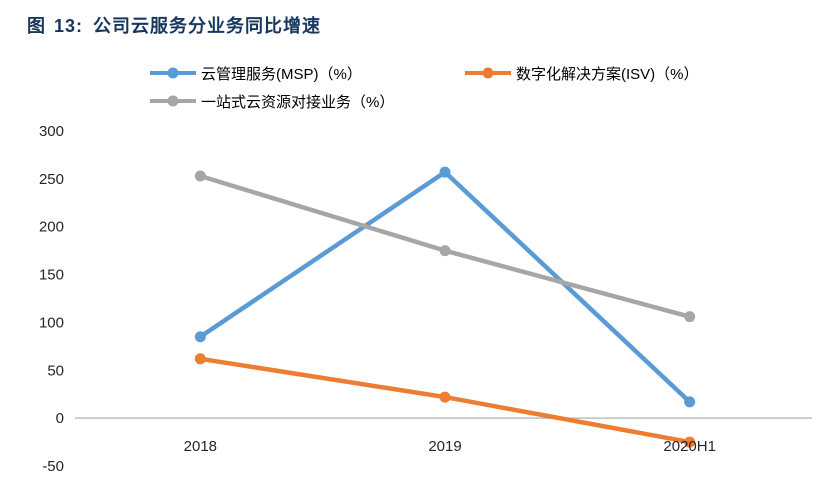  I want to click on y-tick-label: 200, so click(51, 227).